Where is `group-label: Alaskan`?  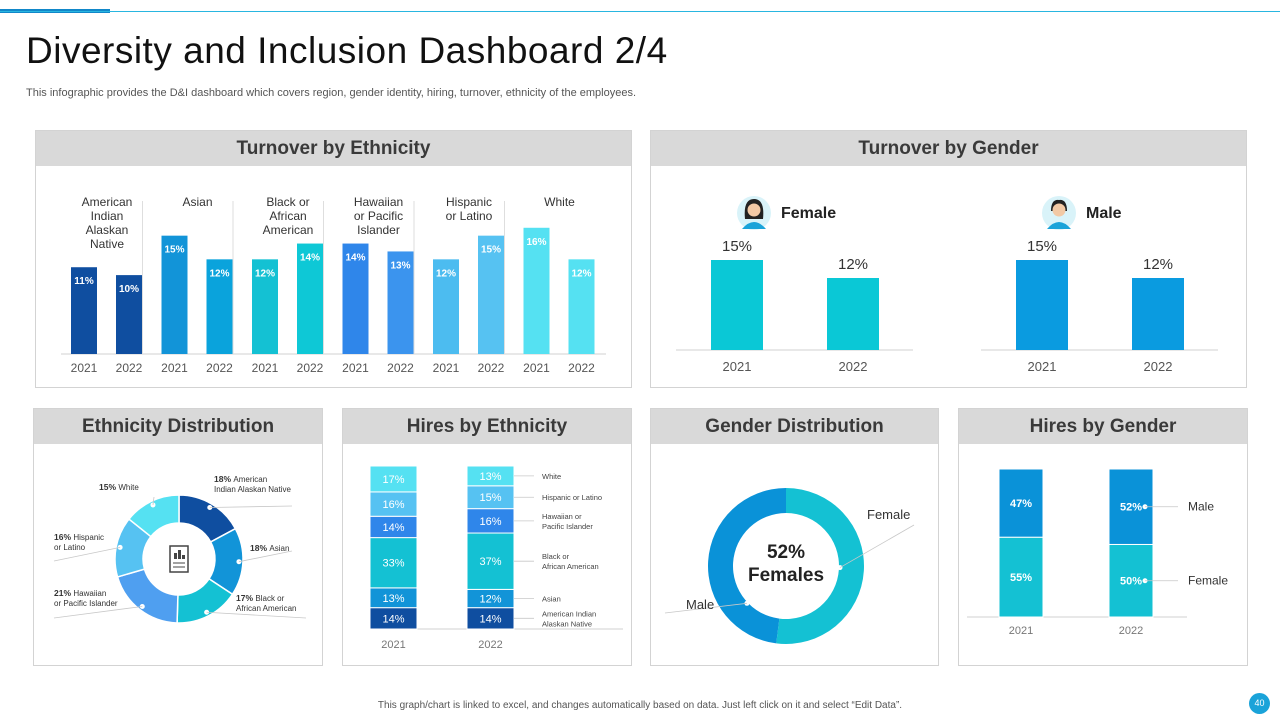 group-label: Alaskan is located at coordinates (107, 230).